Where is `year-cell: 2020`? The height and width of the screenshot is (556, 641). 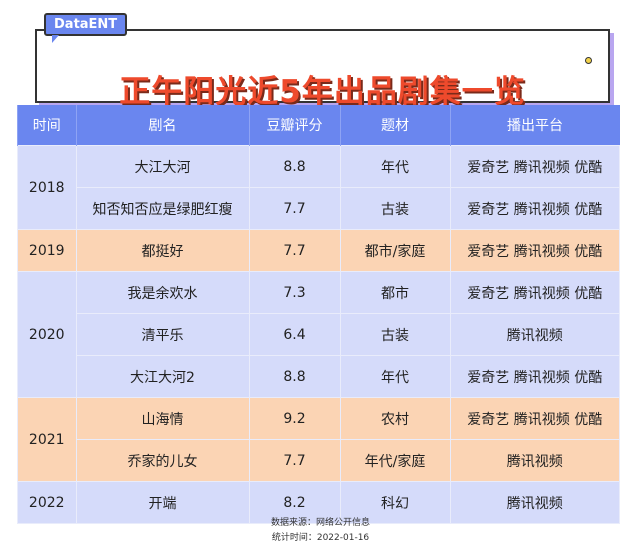
year-cell: 2020 is located at coordinates (47, 334).